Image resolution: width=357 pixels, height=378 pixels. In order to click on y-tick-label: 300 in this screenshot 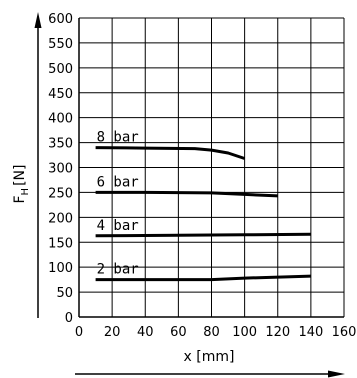, I will do `click(60, 169)`.